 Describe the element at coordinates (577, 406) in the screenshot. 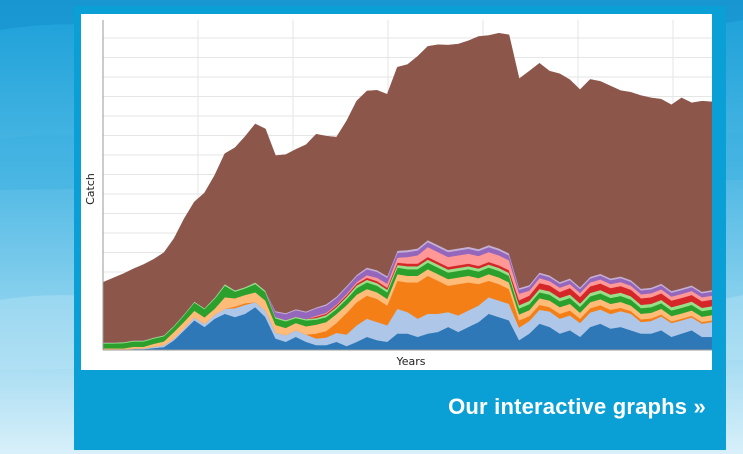

I see `interactive-graphs-link: Our interactive graphs »` at that location.